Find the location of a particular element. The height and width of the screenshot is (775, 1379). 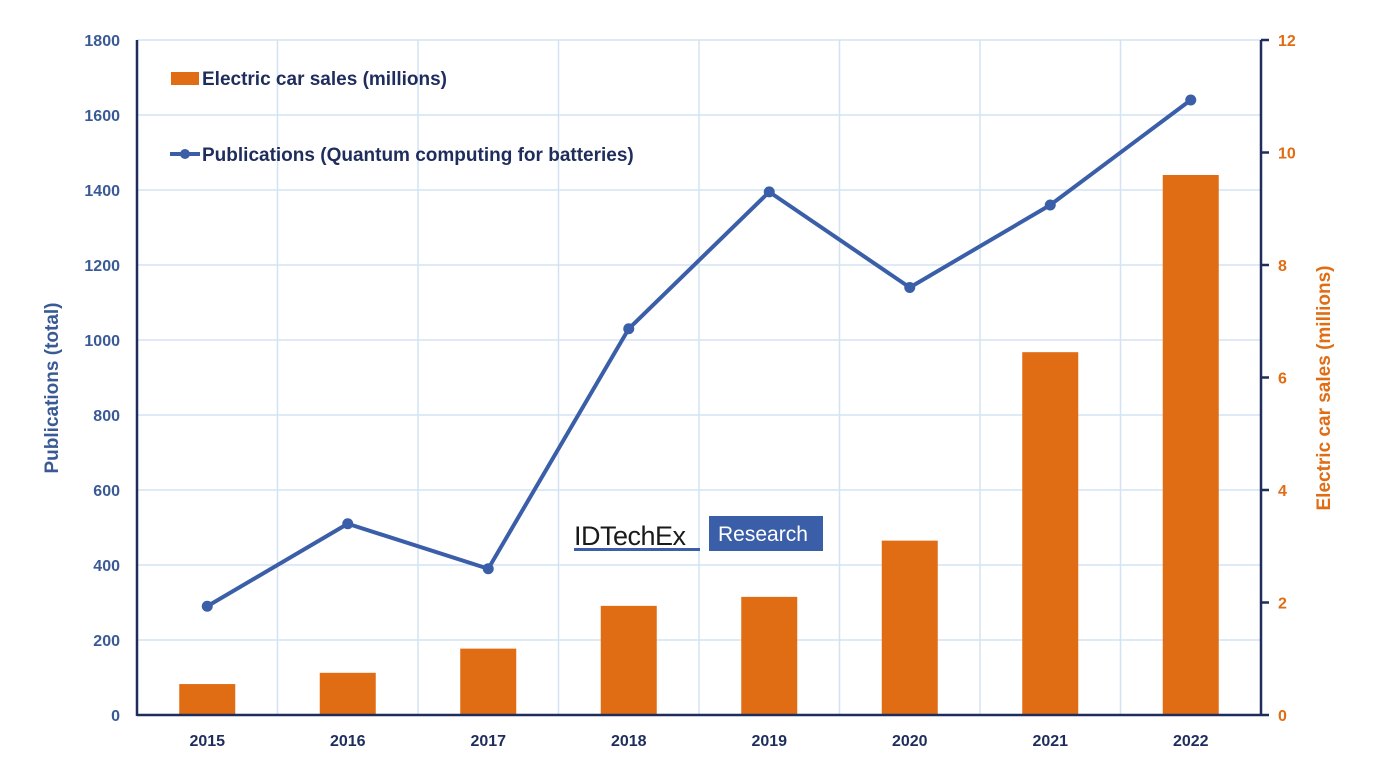

watermark-logo: IDTechEx Research is located at coordinates (698, 533).